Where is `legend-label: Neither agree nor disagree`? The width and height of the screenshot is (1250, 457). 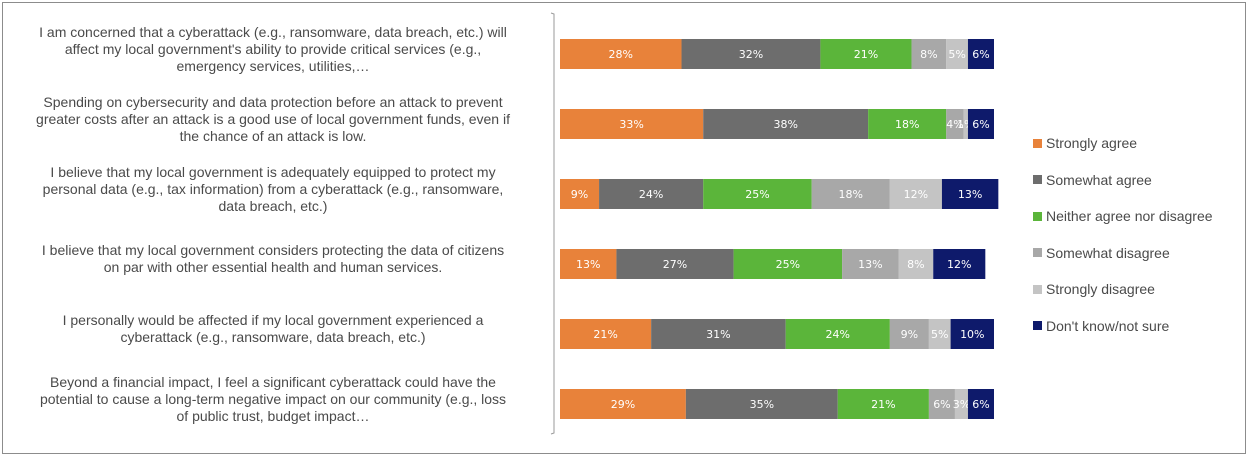 legend-label: Neither agree nor disagree is located at coordinates (1129, 216).